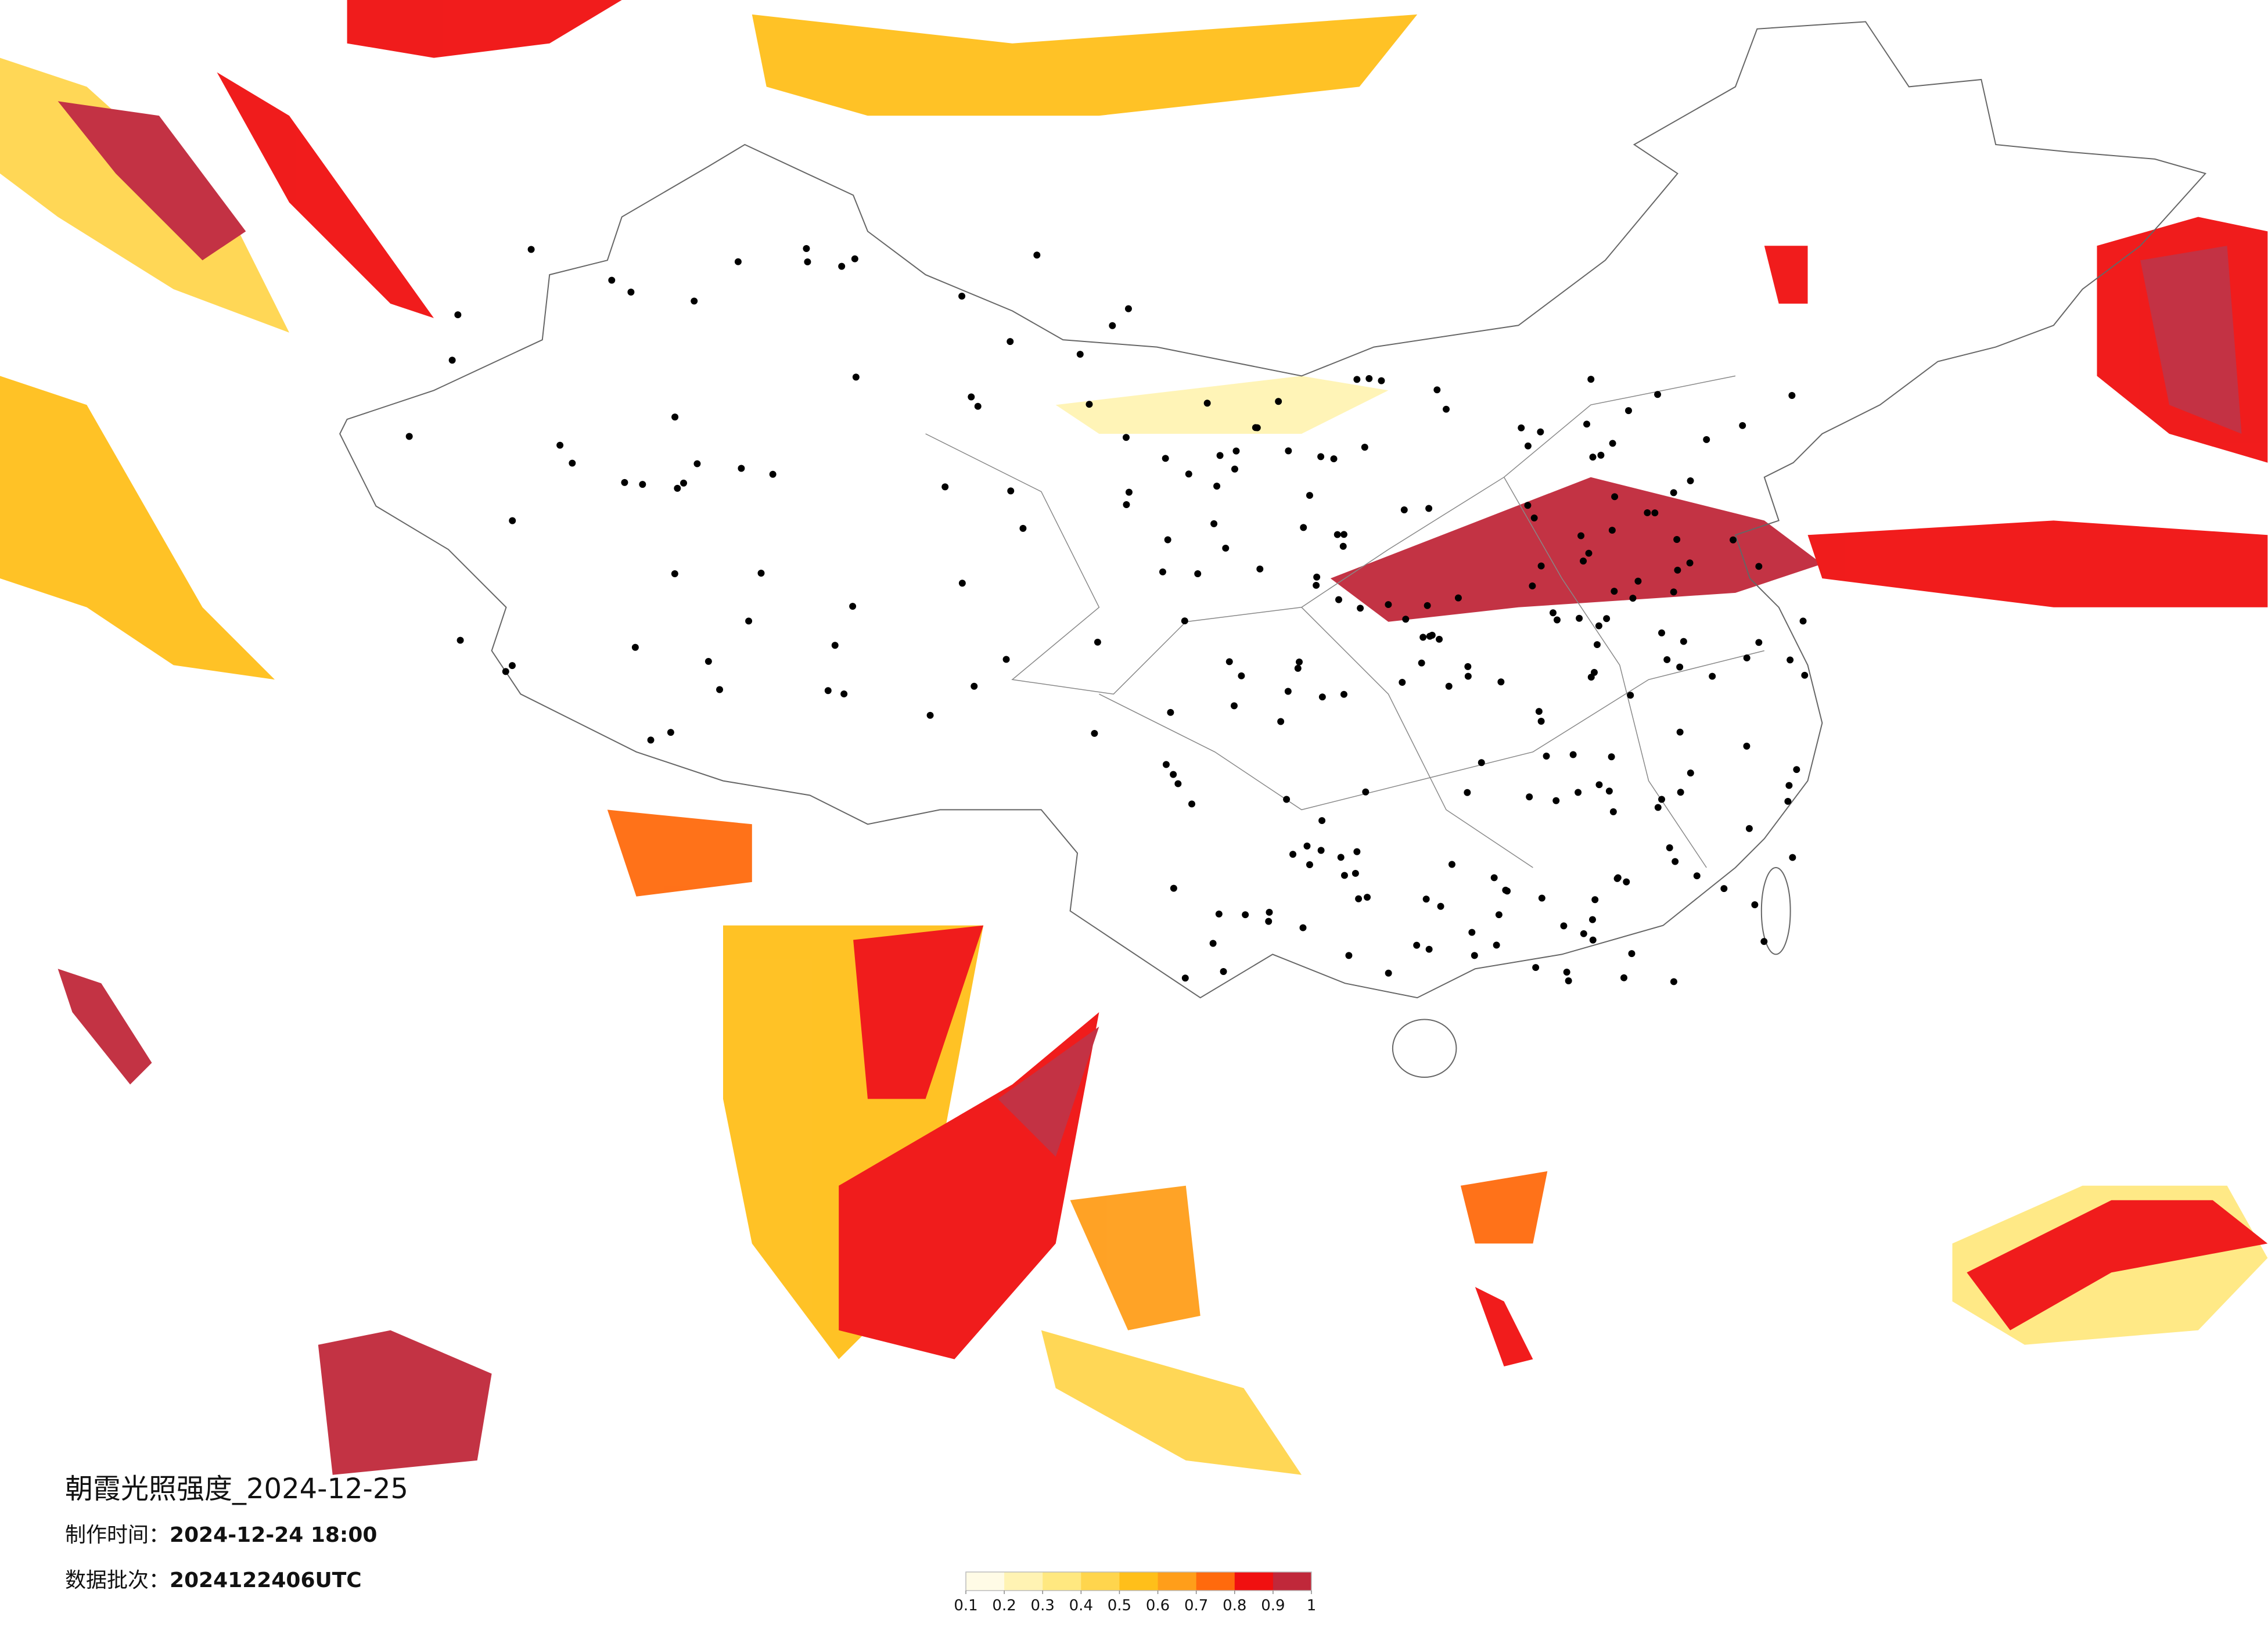 Image resolution: width=2268 pixels, height=1626 pixels. What do you see at coordinates (1312, 1606) in the screenshot?
I see `colorbar-tick-label: 1` at bounding box center [1312, 1606].